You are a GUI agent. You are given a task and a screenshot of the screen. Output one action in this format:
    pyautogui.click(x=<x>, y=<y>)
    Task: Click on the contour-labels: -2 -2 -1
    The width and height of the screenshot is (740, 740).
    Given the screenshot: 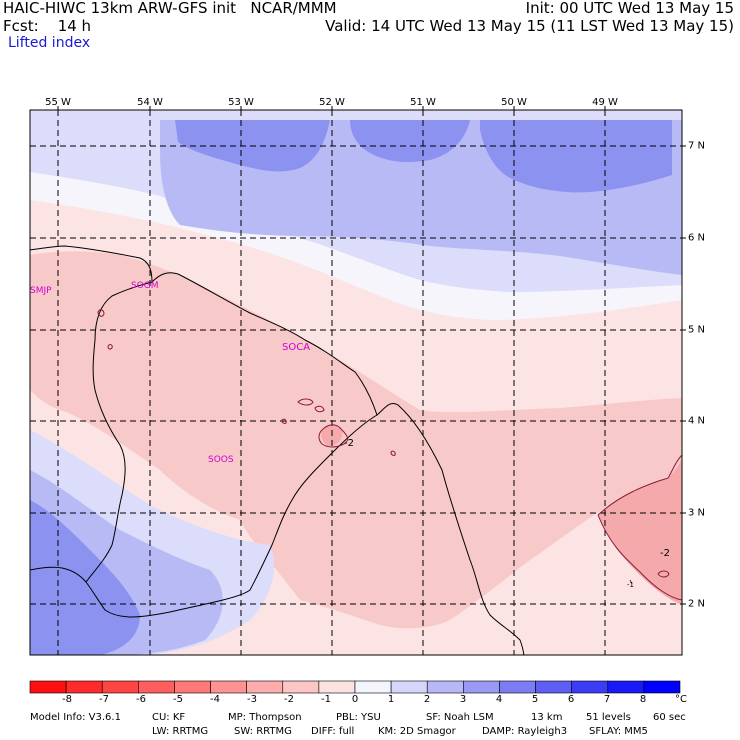 What is the action you would take?
    pyautogui.click(x=507, y=513)
    